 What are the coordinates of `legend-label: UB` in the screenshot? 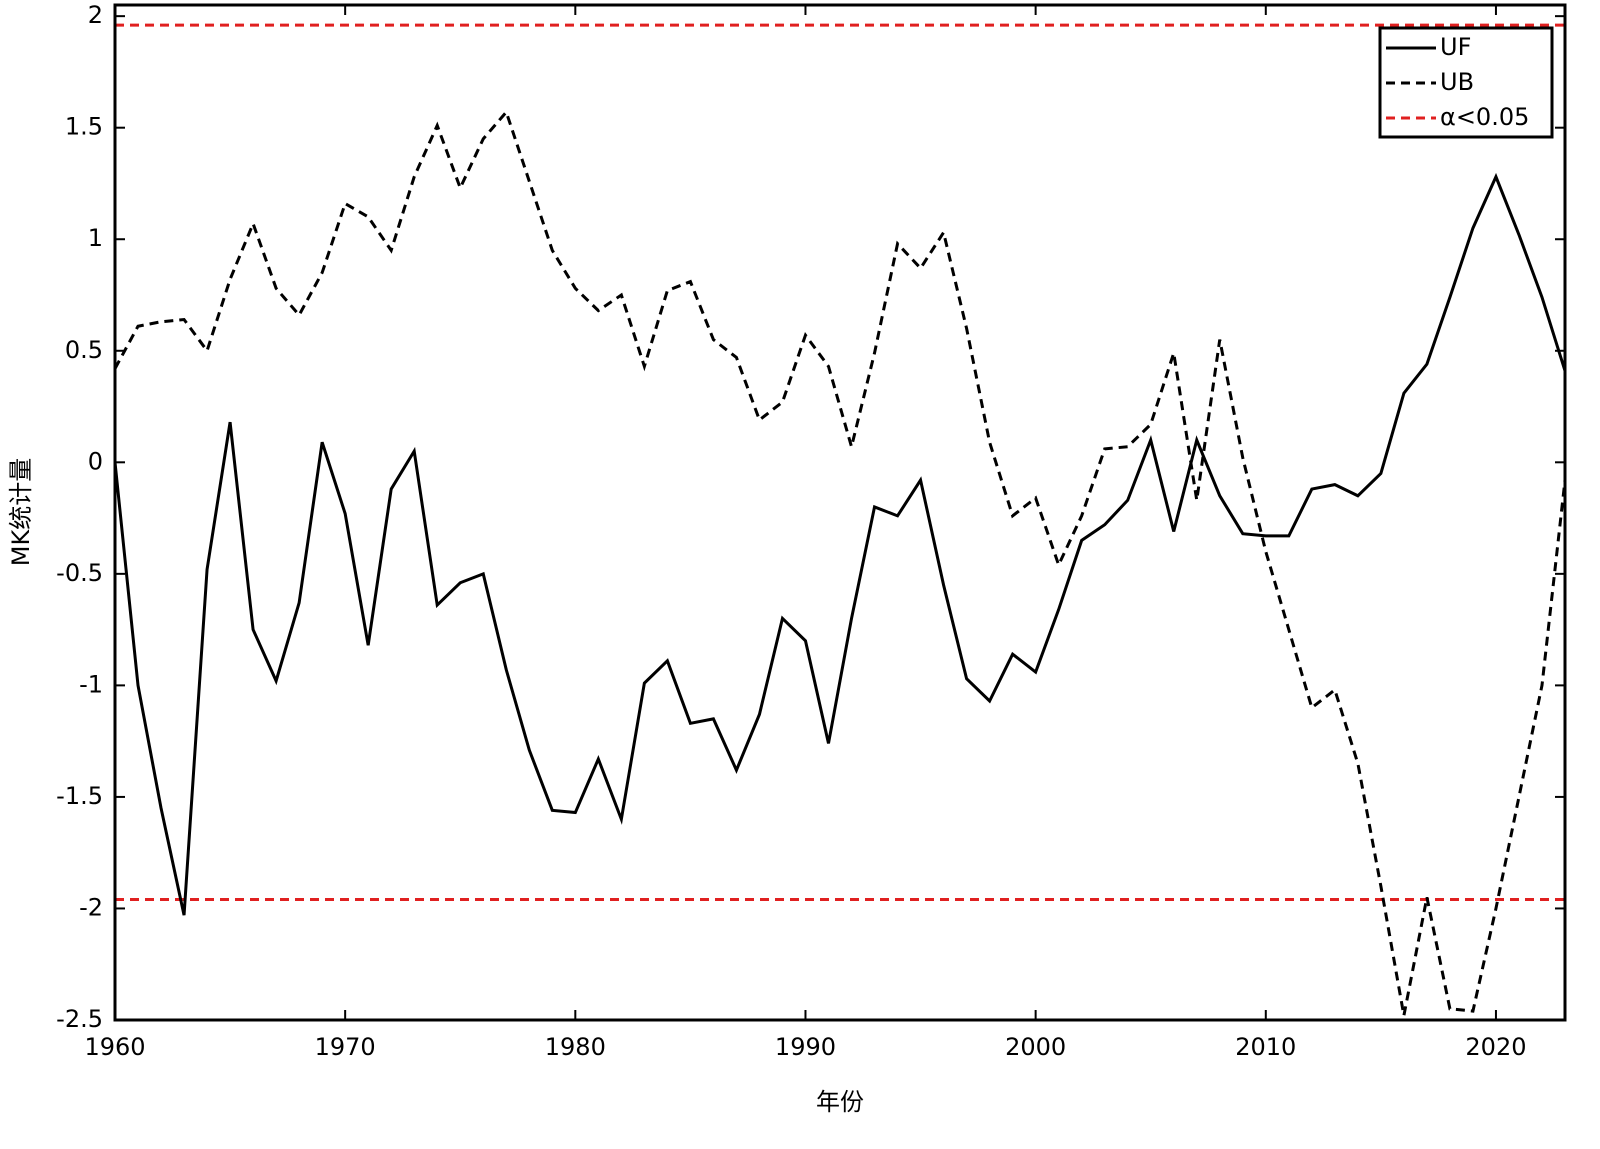 It's located at (1457, 82).